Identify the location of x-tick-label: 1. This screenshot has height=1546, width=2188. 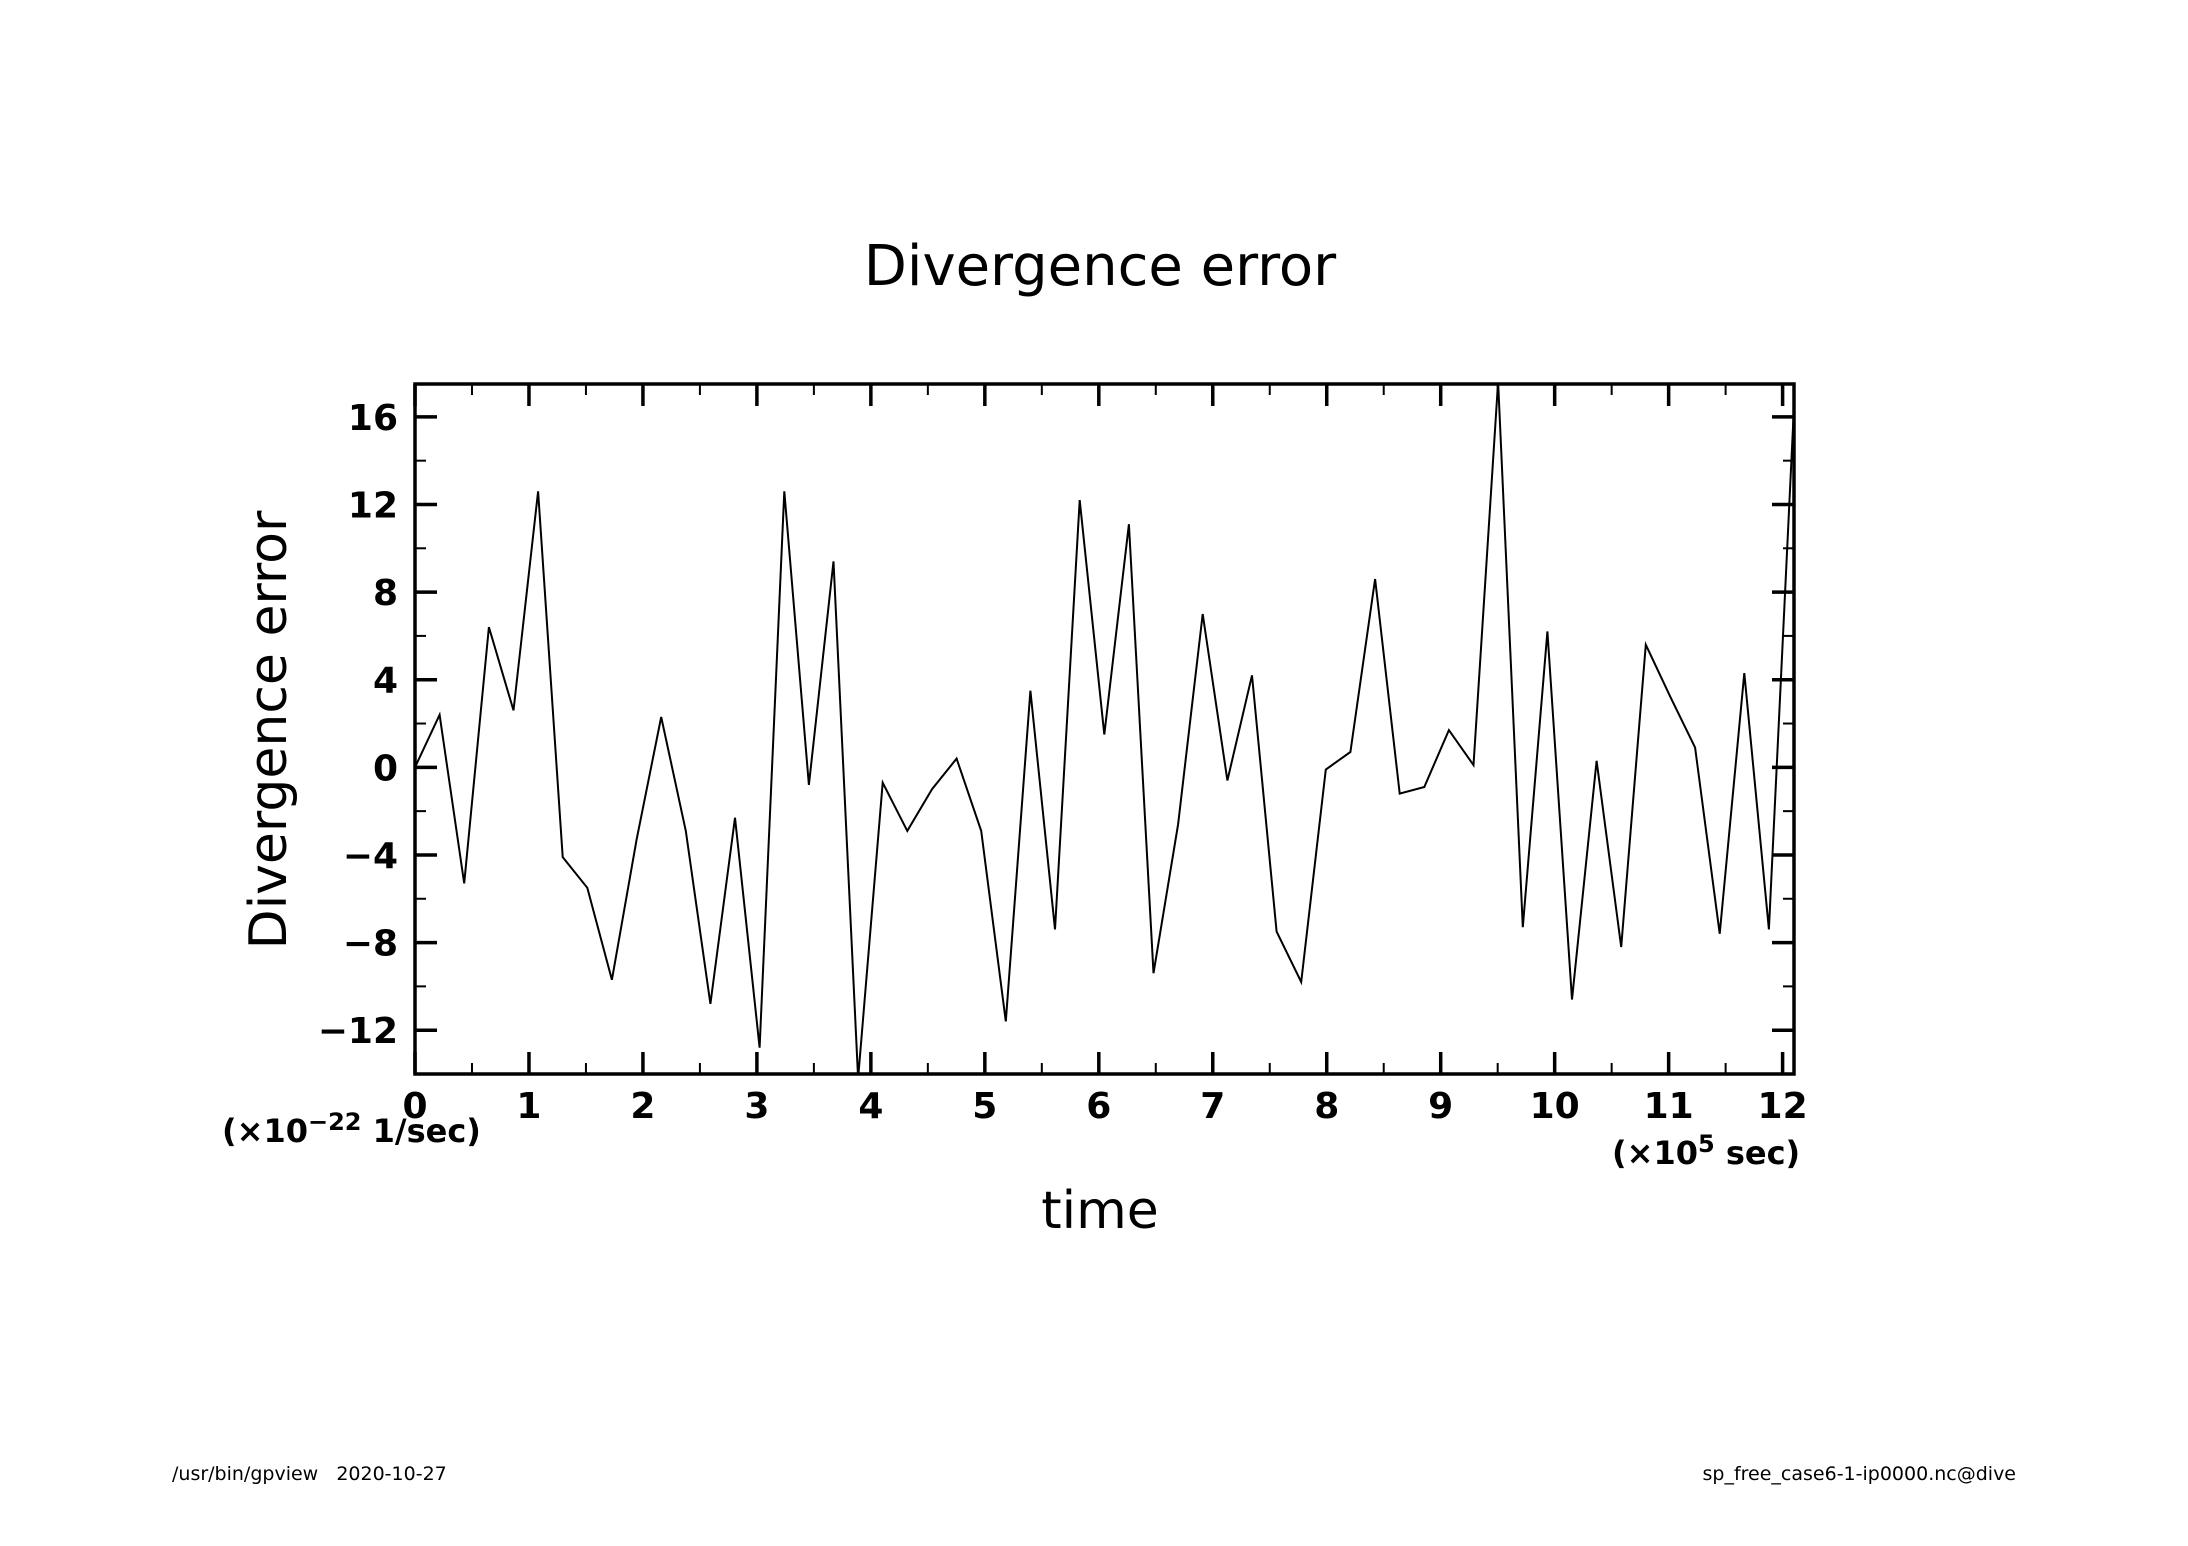
(528, 1106).